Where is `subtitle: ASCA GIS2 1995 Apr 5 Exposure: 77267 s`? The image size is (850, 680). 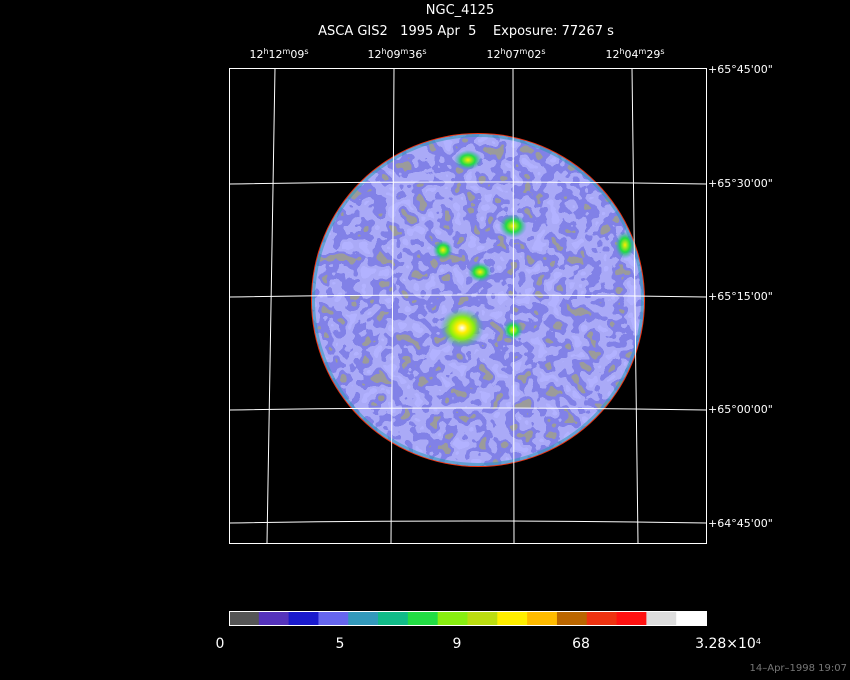
subtitle: ASCA GIS2 1995 Apr 5 Exposure: 77267 s is located at coordinates (466, 31).